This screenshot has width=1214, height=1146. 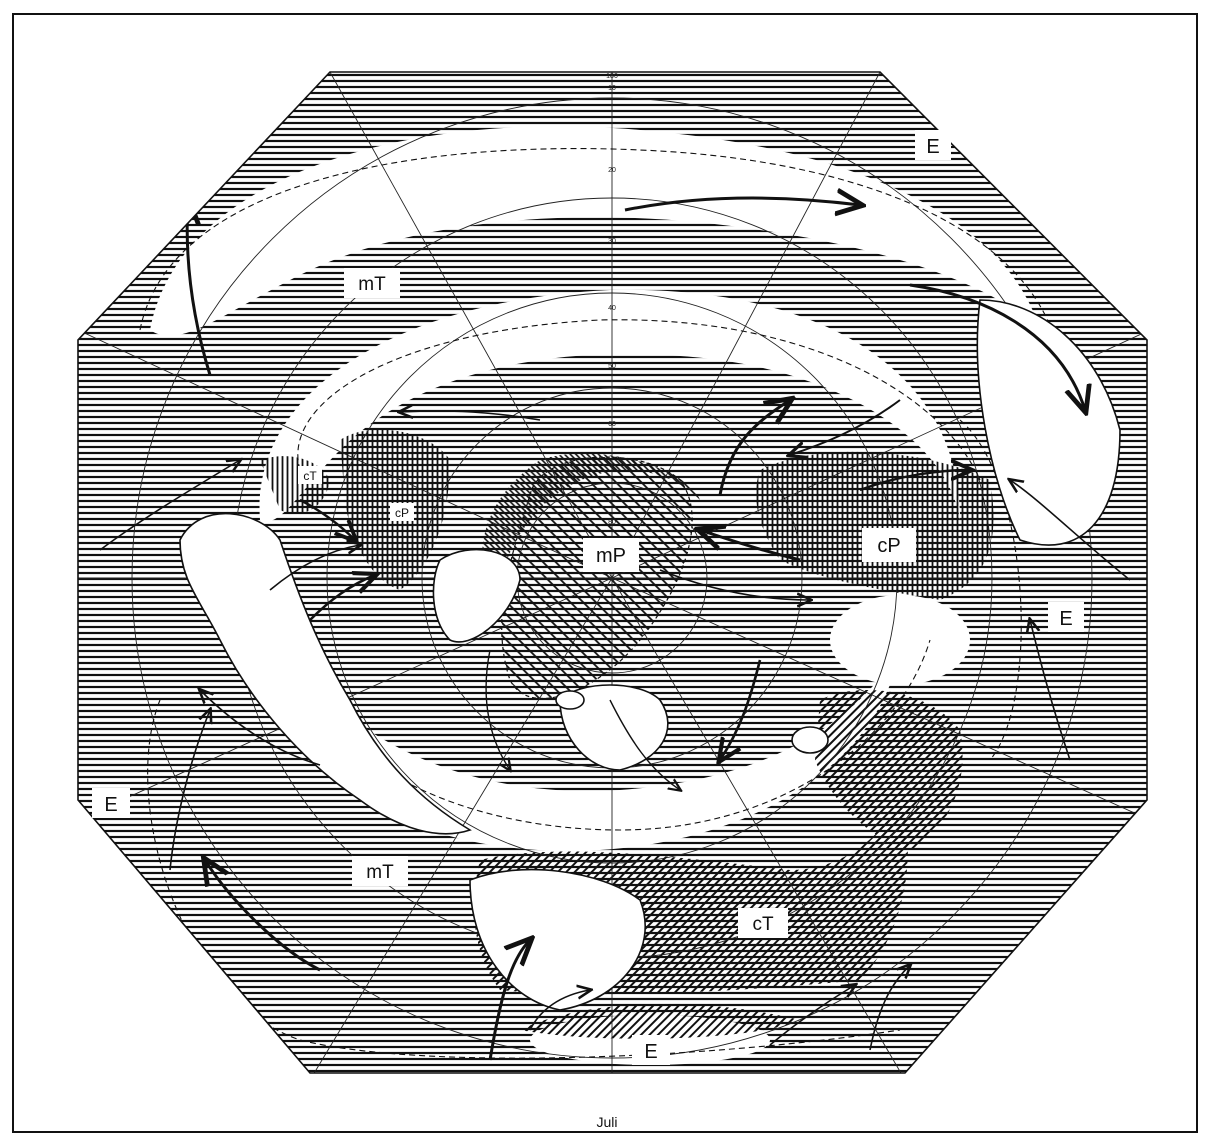 What do you see at coordinates (612, 88) in the screenshot?
I see `graticule-label: 10` at bounding box center [612, 88].